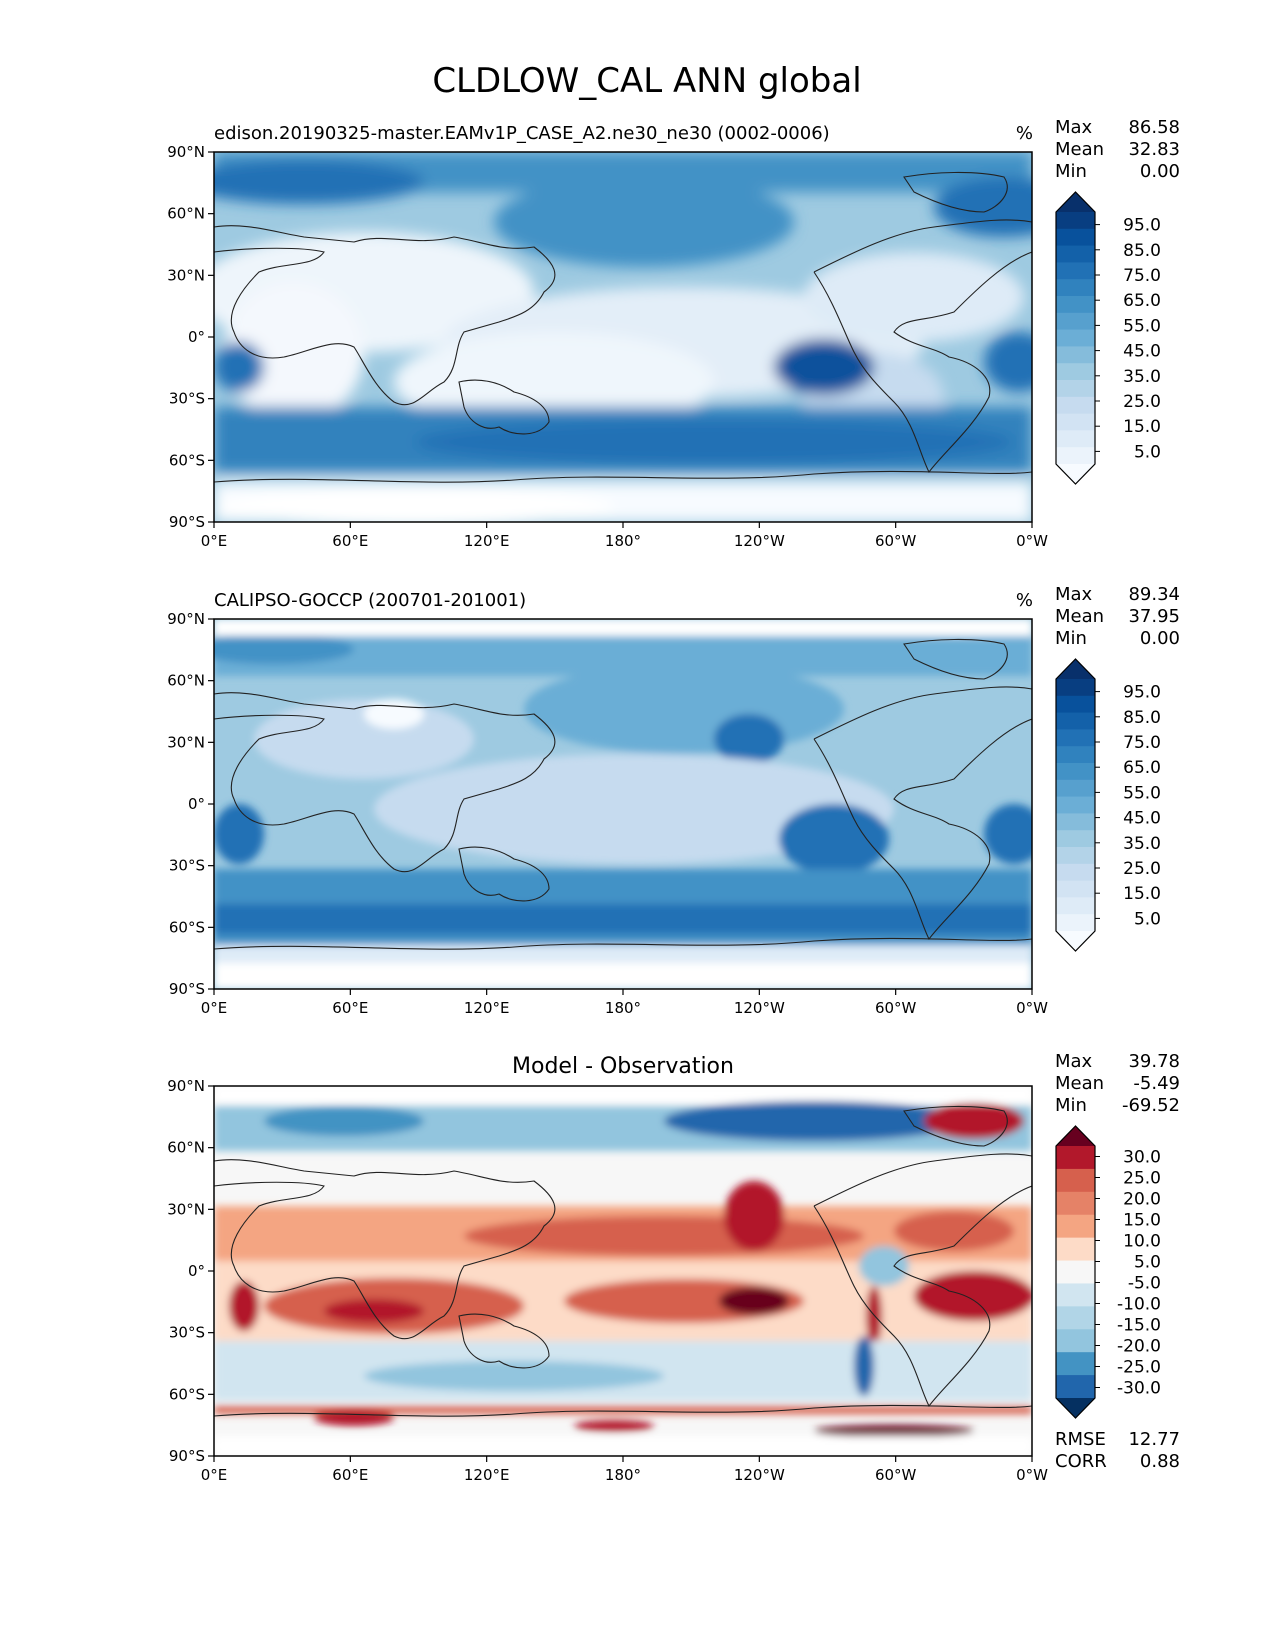  What do you see at coordinates (1139, 1368) in the screenshot?
I see `colorbar-tick-label: -25.0` at bounding box center [1139, 1368].